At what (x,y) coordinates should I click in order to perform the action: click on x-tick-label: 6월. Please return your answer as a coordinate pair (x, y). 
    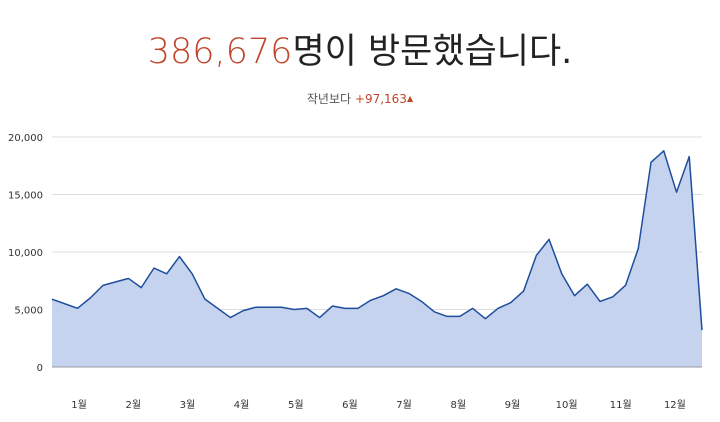
    Looking at the image, I should click on (350, 405).